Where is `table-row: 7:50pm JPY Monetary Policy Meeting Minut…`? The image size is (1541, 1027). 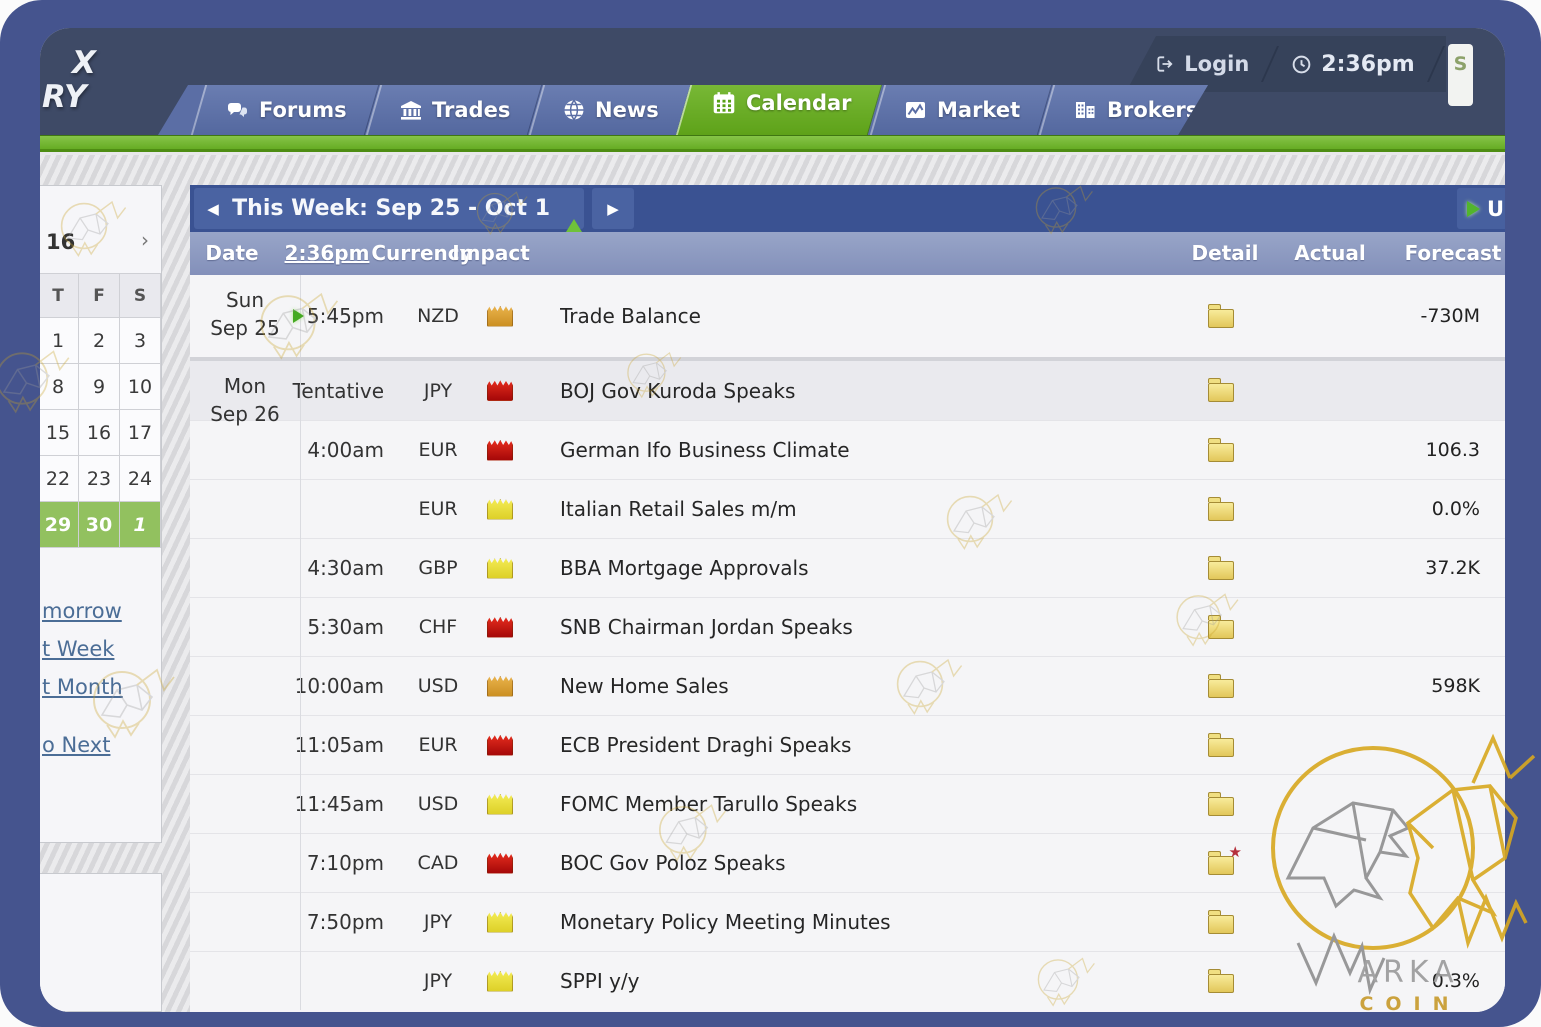 table-row: 7:50pm JPY Monetary Policy Meeting Minut… is located at coordinates (847, 921).